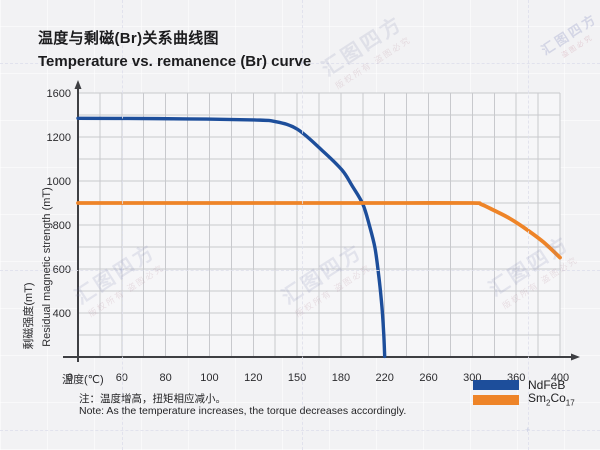 The height and width of the screenshot is (450, 600). I want to click on x-tick-label: 180, so click(341, 378).